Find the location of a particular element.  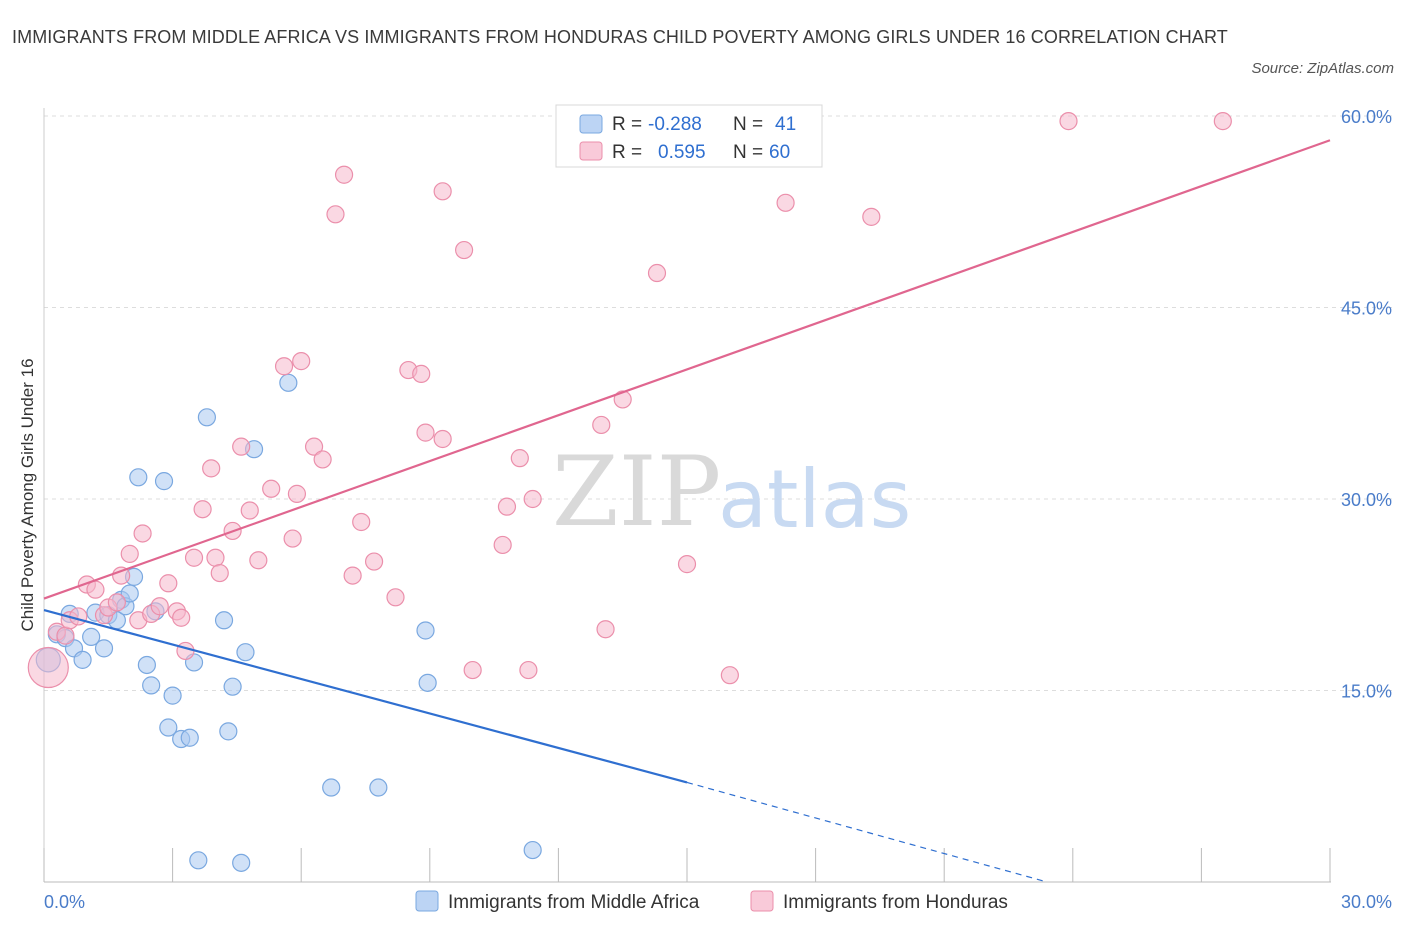

trend-line-middle-africa-extension is located at coordinates (867, 832).